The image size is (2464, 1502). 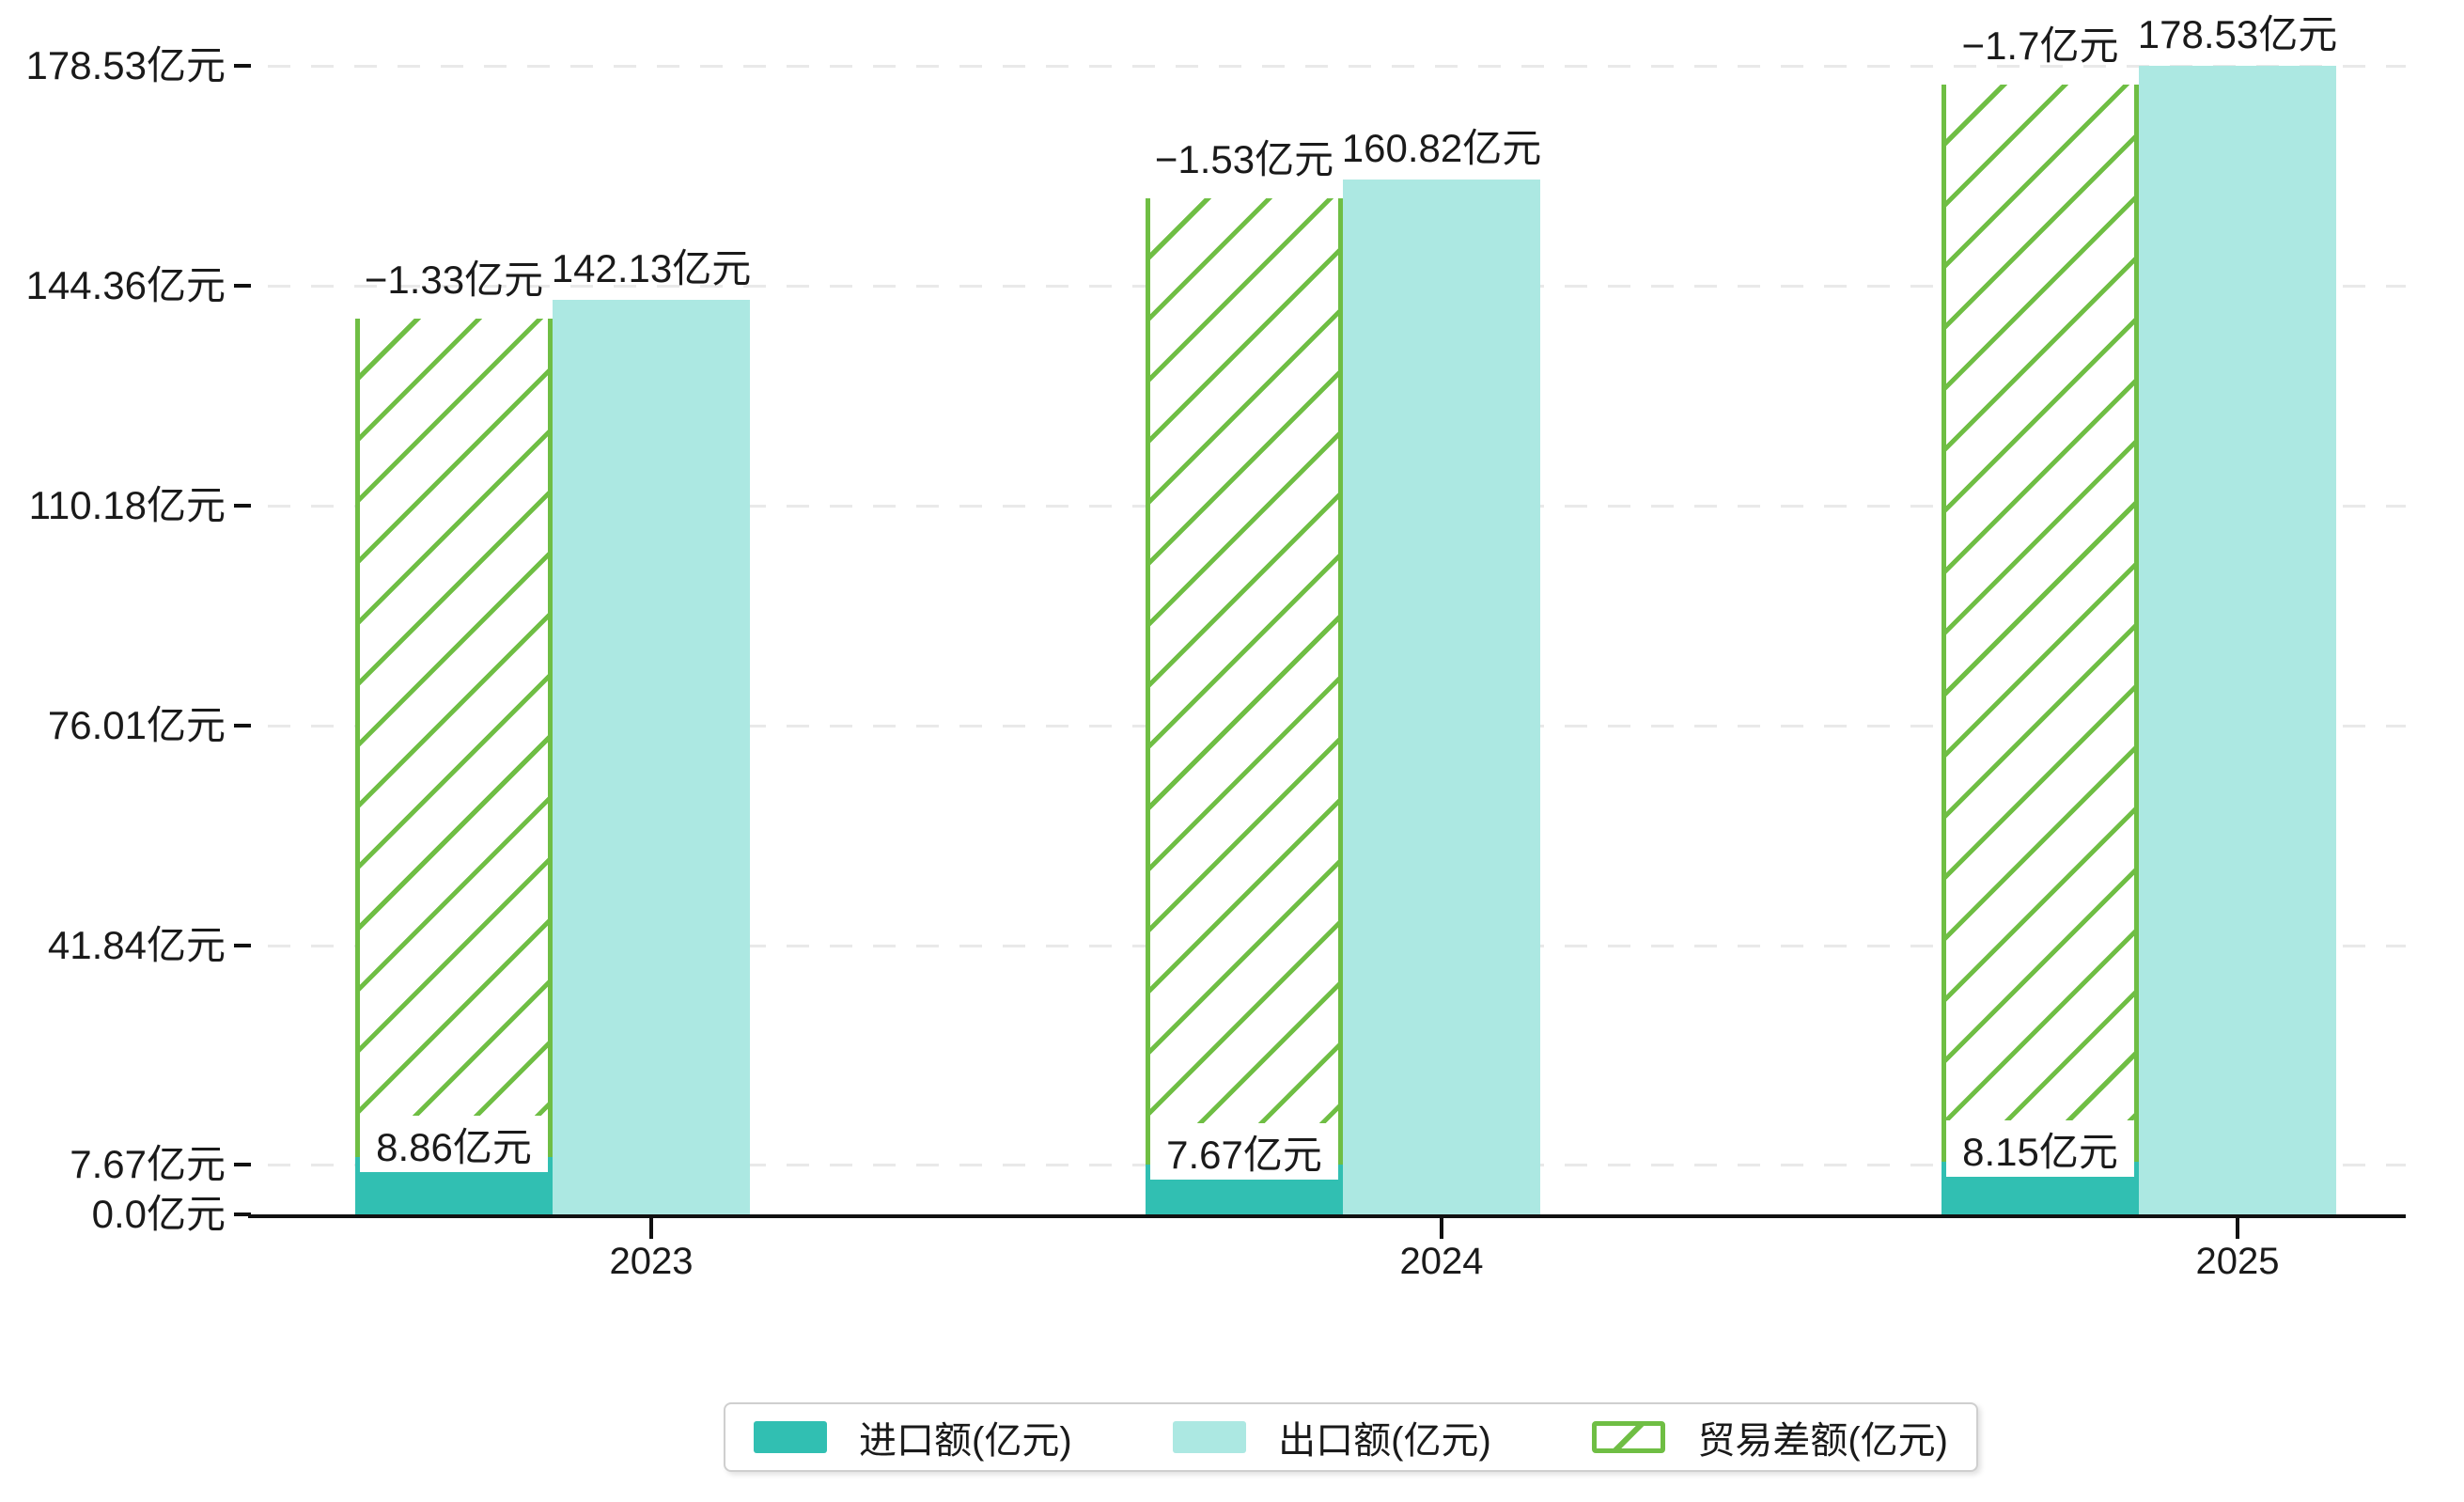 What do you see at coordinates (2040, 1149) in the screenshot?
I see `import-value-label-2025: 8.15亿元` at bounding box center [2040, 1149].